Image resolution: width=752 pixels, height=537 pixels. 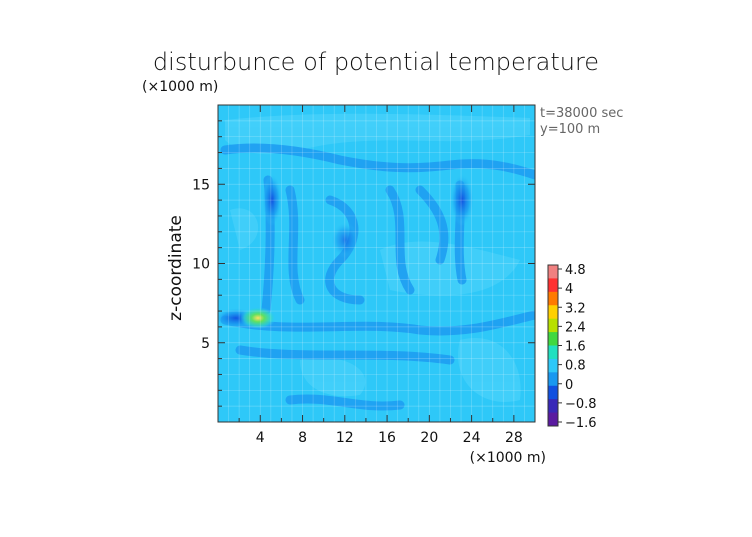 I want to click on colorbar-label: 3.2, so click(x=575, y=308).